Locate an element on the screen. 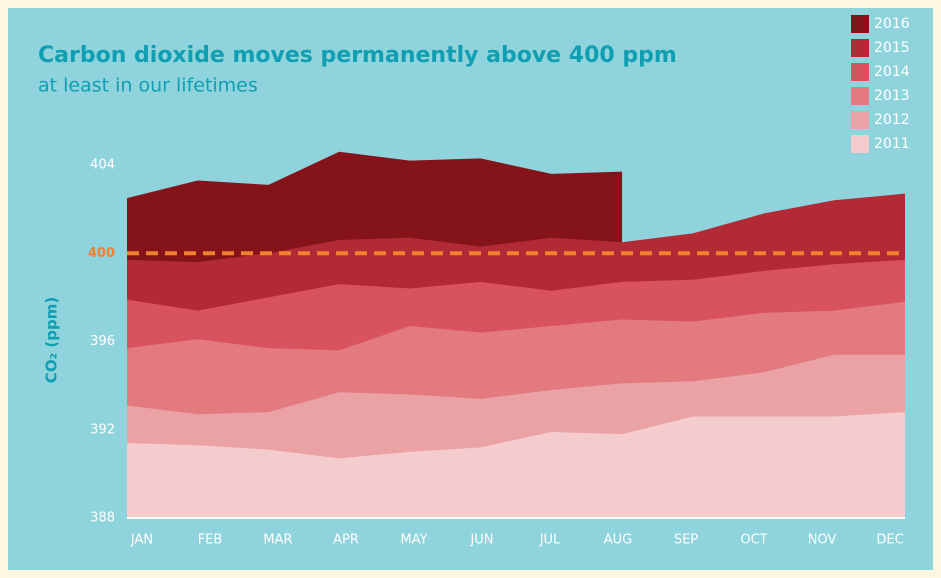  y-tick-label: 388 is located at coordinates (102, 518).